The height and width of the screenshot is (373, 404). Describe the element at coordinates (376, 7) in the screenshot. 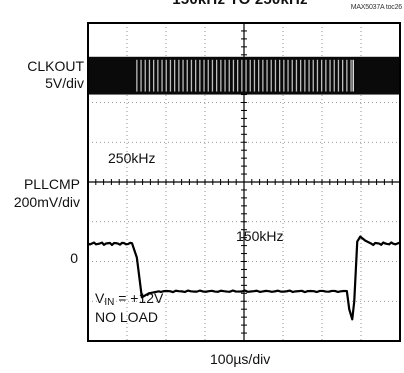

I see `figure-id: MAX5037A toc26` at that location.